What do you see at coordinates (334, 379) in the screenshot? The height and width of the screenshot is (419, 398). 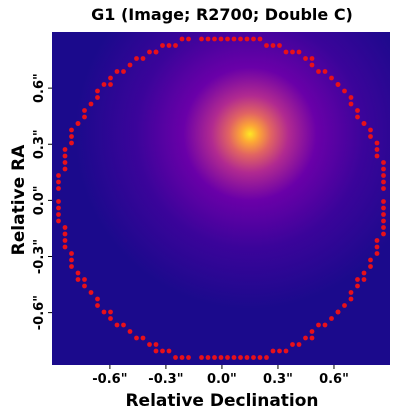 I see `x-tick-label: 0.6"` at bounding box center [334, 379].